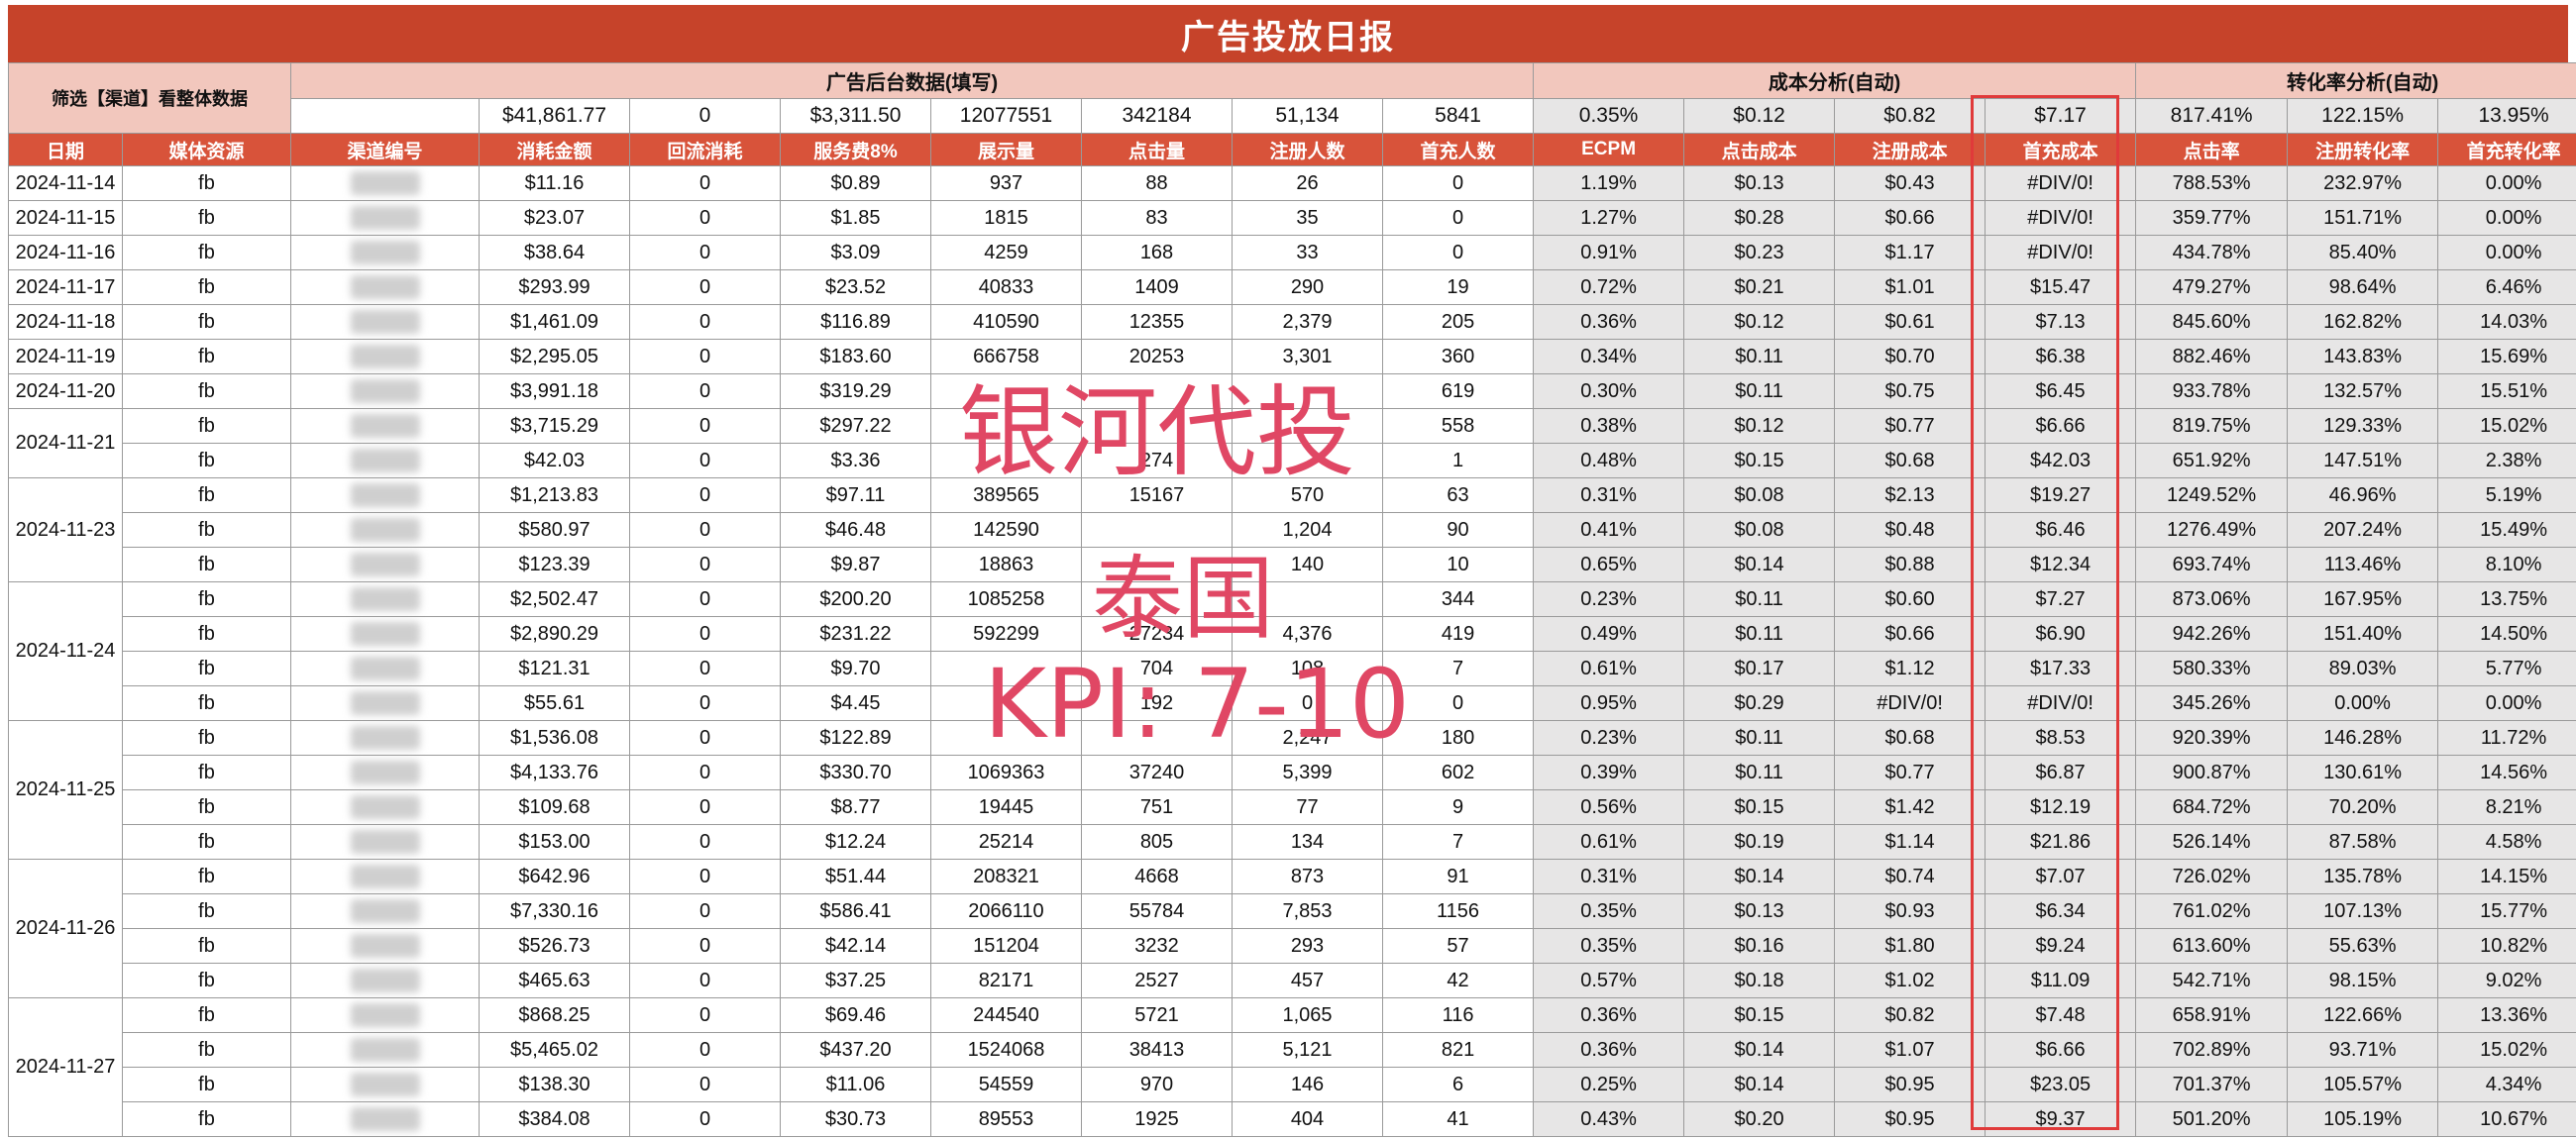 Image resolution: width=2576 pixels, height=1139 pixels. I want to click on date-cell: 2024-11-21, so click(65, 443).